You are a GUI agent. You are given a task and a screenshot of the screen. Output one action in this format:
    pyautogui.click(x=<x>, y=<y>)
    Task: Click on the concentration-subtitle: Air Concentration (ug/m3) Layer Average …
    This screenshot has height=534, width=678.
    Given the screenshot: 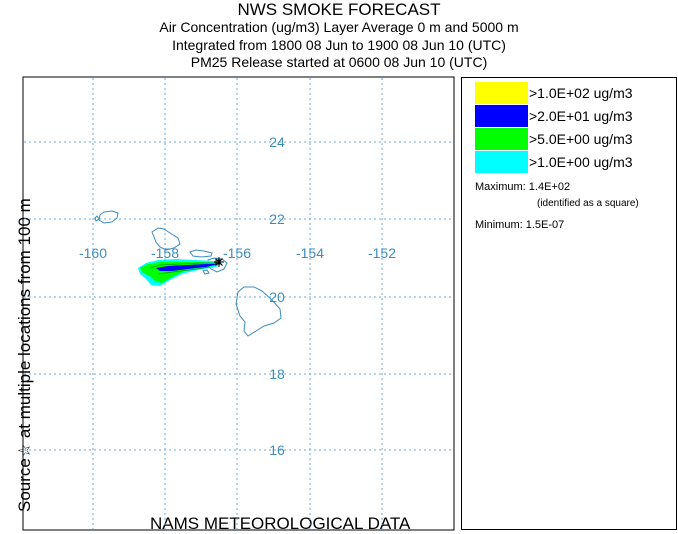 What is the action you would take?
    pyautogui.click(x=339, y=27)
    